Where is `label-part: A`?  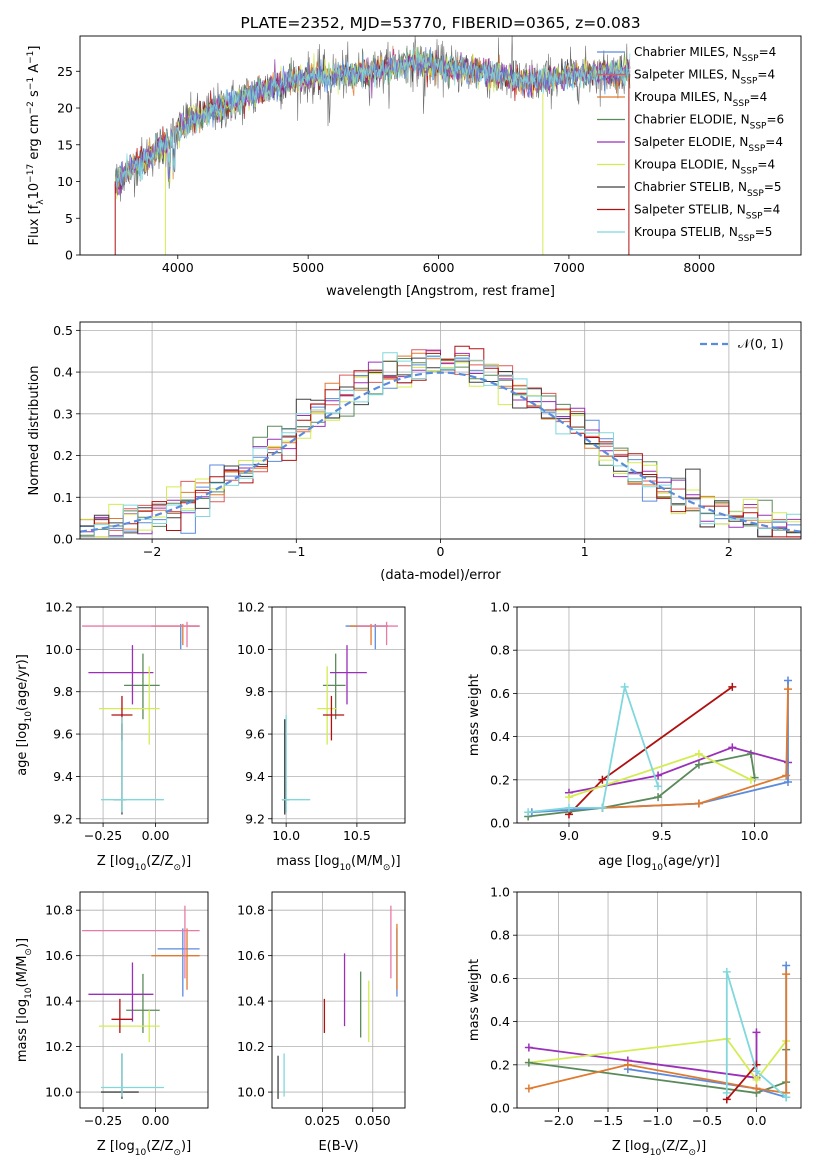
label-part: A is located at coordinates (34, 70).